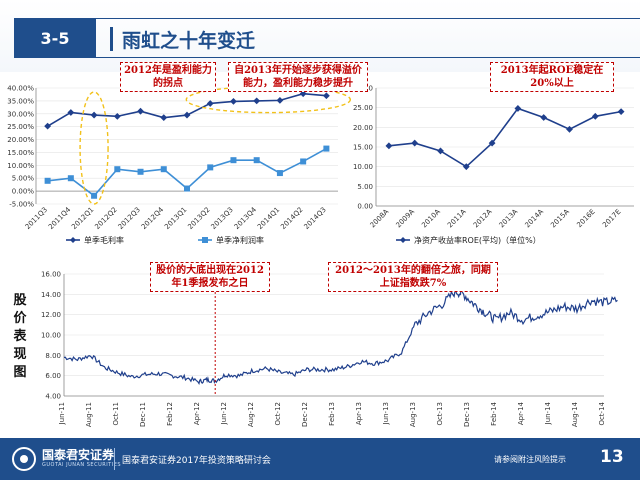 This screenshot has width=640, height=480. What do you see at coordinates (23, 192) in the screenshot?
I see `y-tick-label: 0.00%` at bounding box center [23, 192].